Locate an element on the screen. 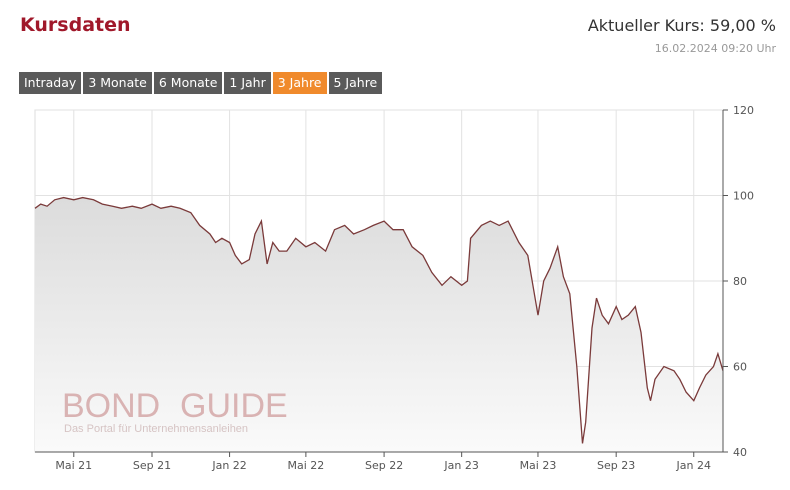 The height and width of the screenshot is (490, 790). y-axis: 40 60 80 100 120 is located at coordinates (738, 281).